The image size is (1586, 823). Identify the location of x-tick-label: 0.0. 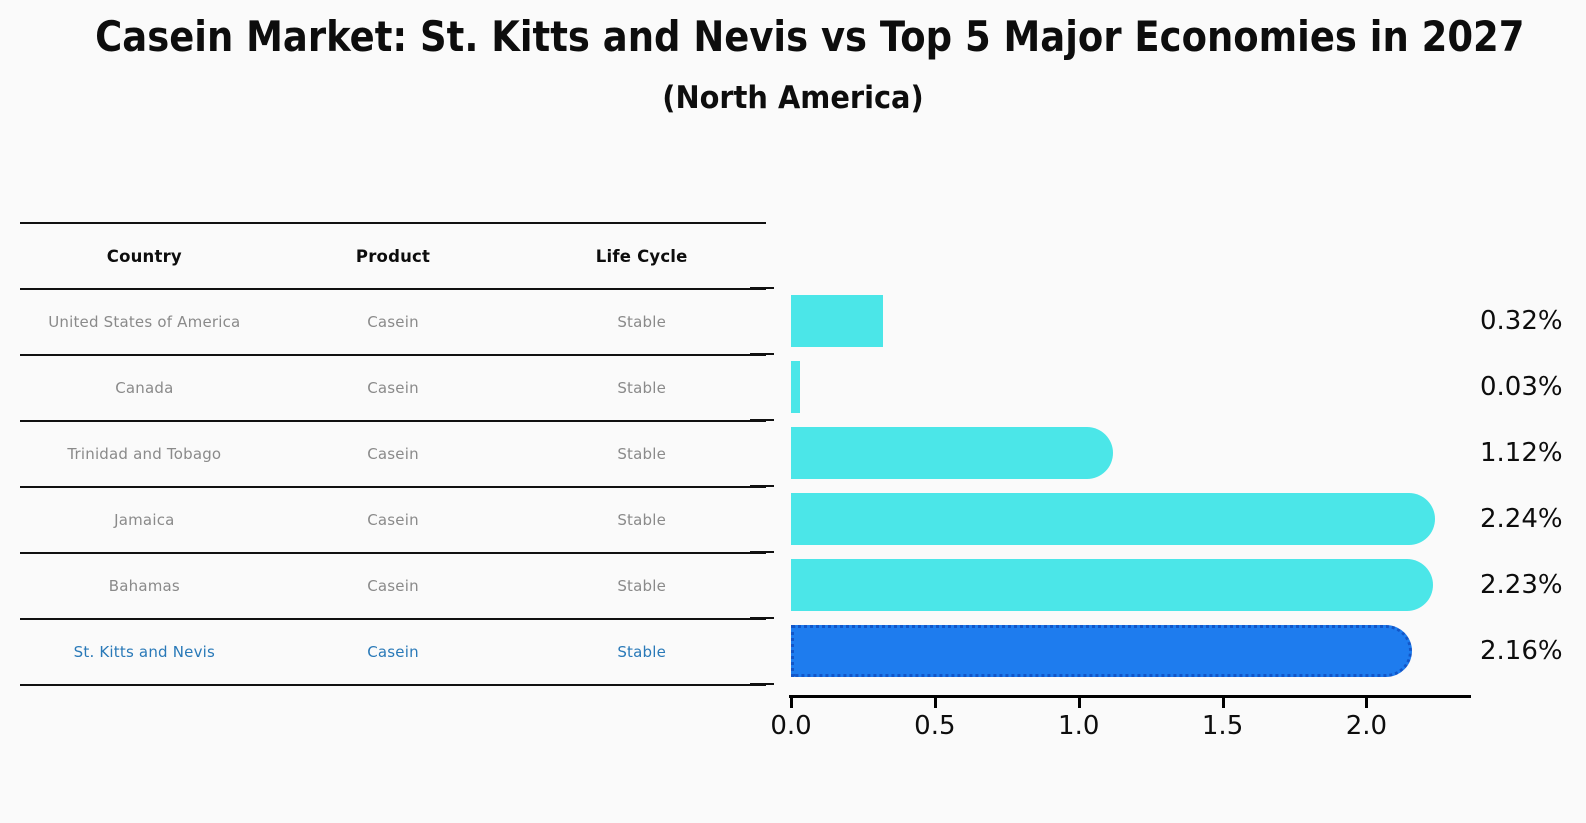
(791, 726).